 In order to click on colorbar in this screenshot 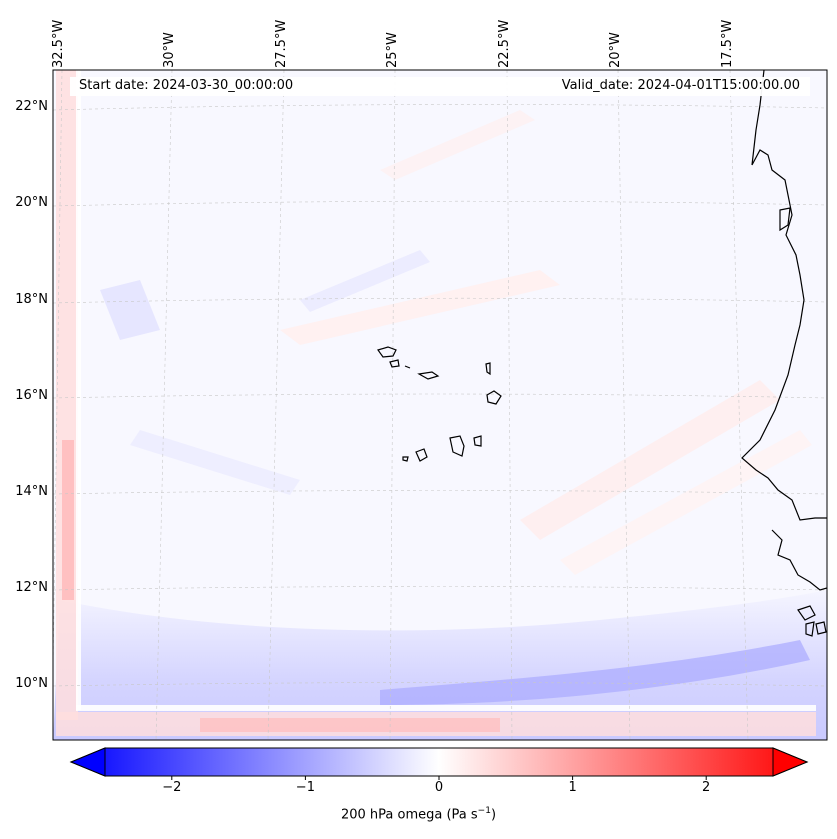, I will do `click(439, 763)`.